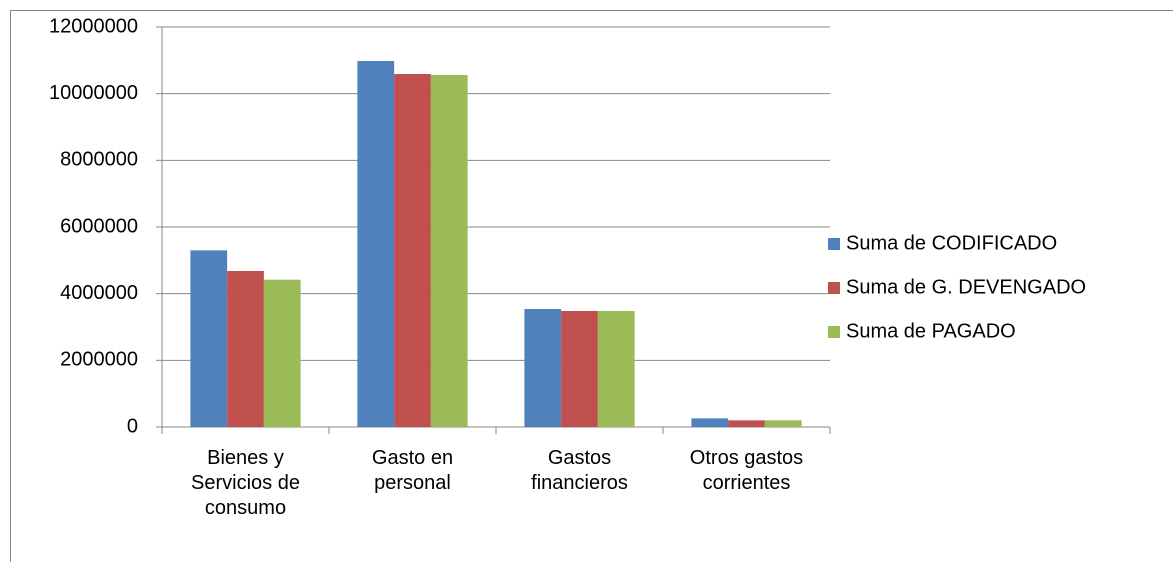 The width and height of the screenshot is (1173, 562). What do you see at coordinates (99, 226) in the screenshot?
I see `y-tick-label: 6000000` at bounding box center [99, 226].